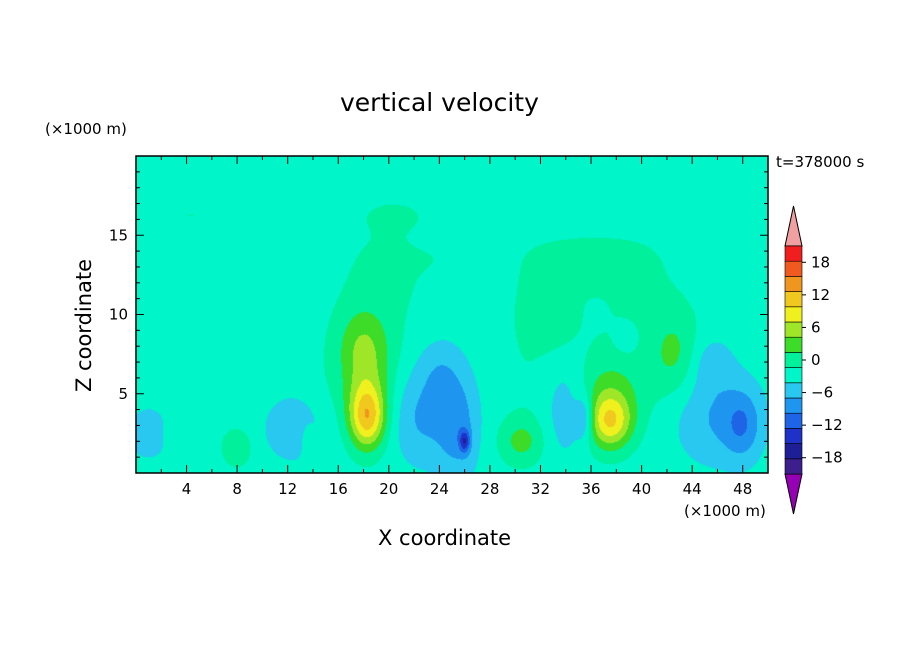 Image resolution: width=904 pixels, height=654 pixels. Describe the element at coordinates (439, 489) in the screenshot. I see `x-tick-label: 24` at that location.